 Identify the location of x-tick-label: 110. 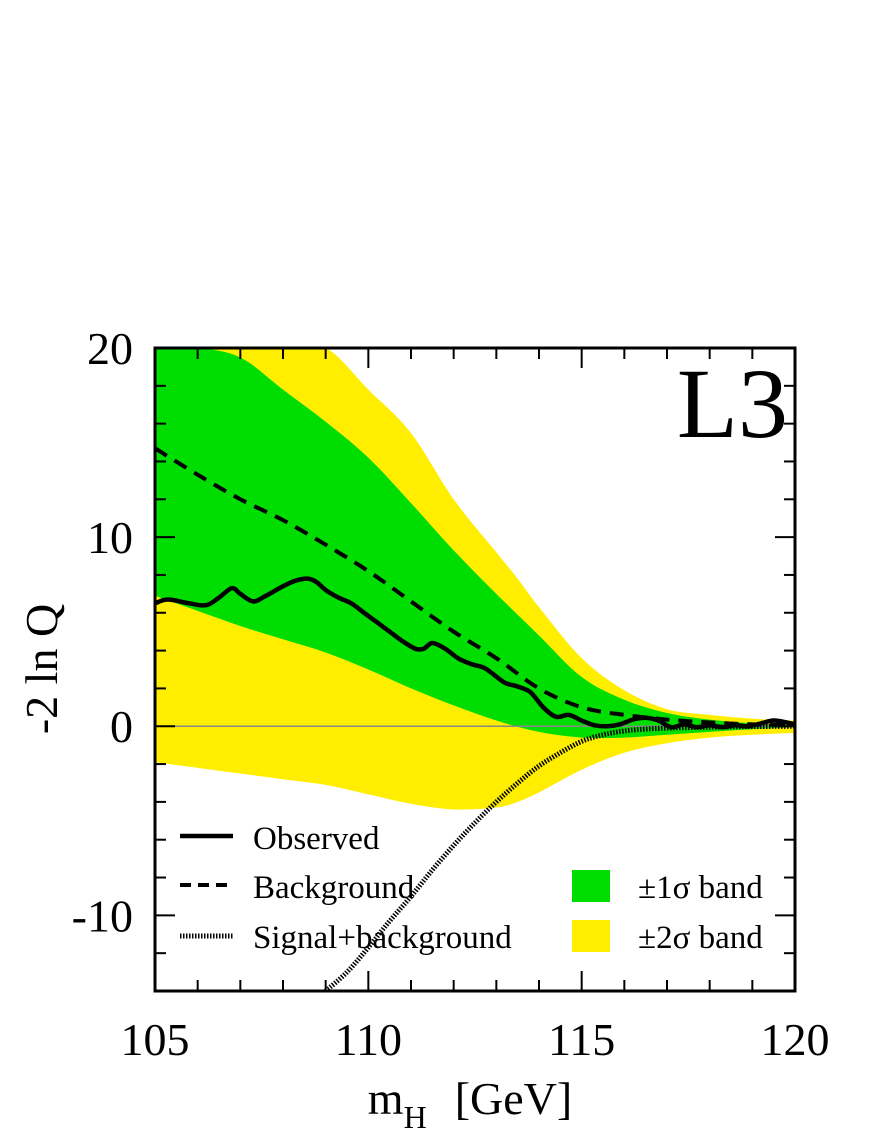
(368, 1039).